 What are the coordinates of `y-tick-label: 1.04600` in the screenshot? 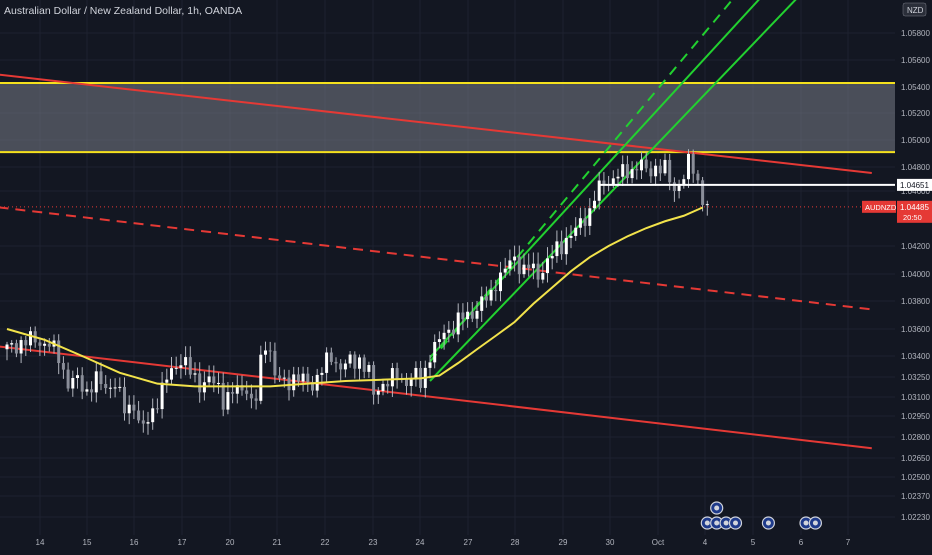 It's located at (915, 191).